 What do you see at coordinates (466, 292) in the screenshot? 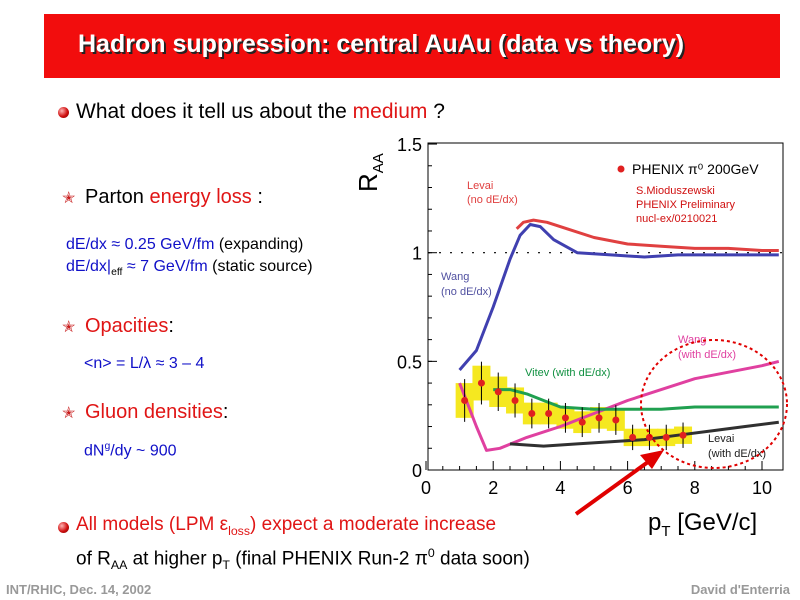
I see `annot-wang-no-2: (no dE/dx)` at bounding box center [466, 292].